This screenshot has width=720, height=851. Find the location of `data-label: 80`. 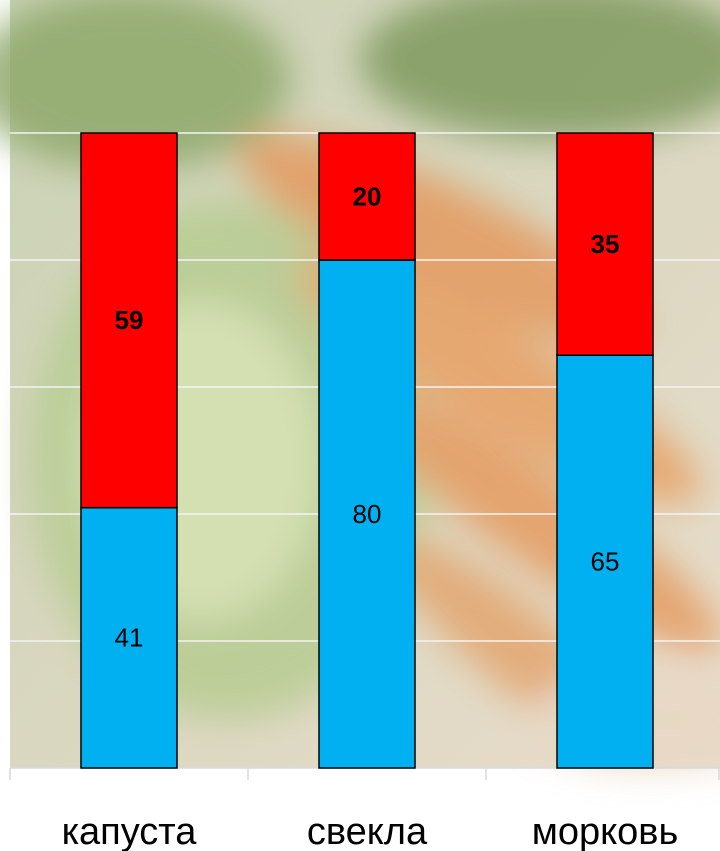

data-label: 80 is located at coordinates (367, 514).